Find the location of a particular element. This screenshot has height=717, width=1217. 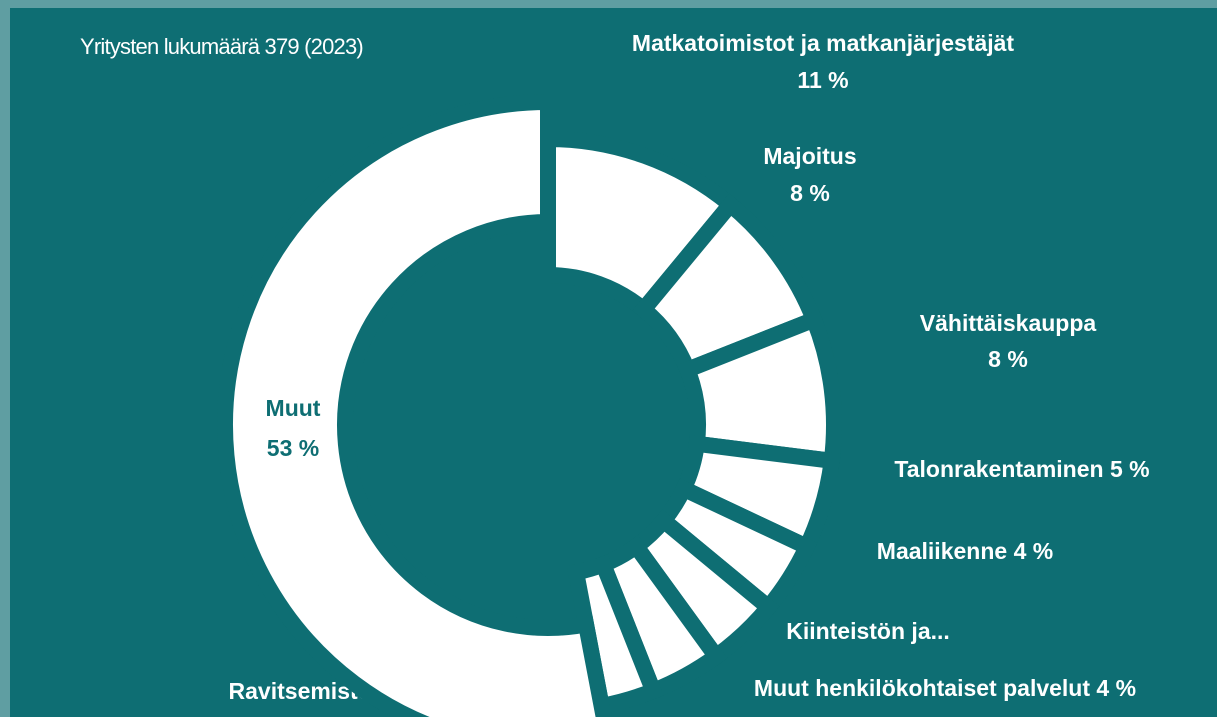

chart-title: Yritysten lukumäärä 379 (2023) is located at coordinates (221, 46).